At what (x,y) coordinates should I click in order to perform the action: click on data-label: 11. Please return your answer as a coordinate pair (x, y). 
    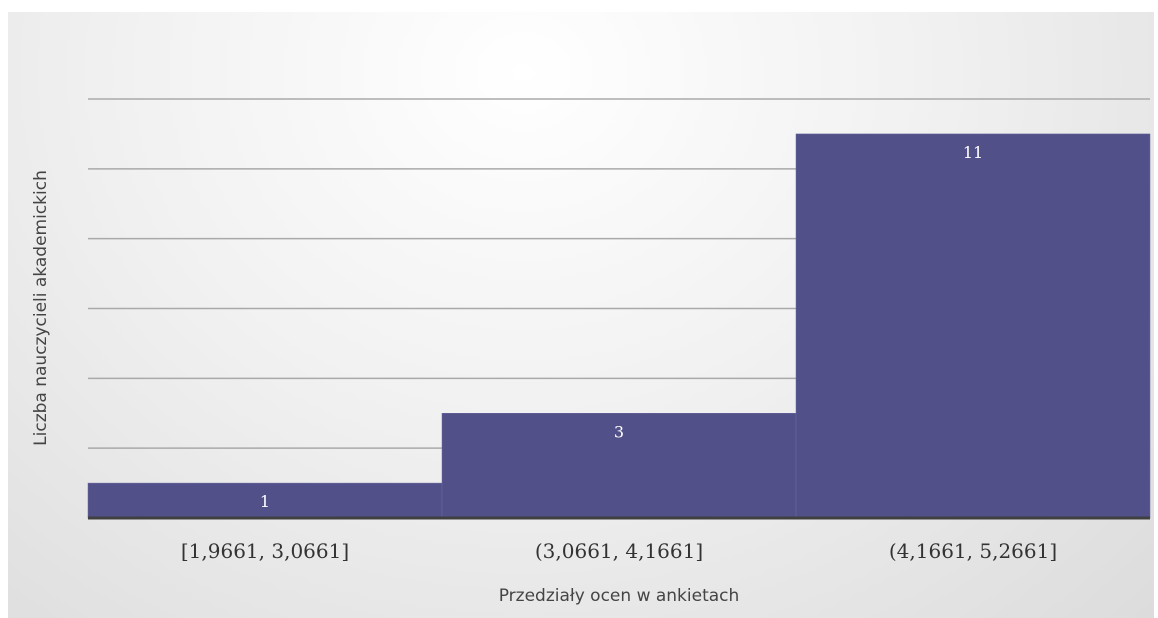
    Looking at the image, I should click on (973, 152).